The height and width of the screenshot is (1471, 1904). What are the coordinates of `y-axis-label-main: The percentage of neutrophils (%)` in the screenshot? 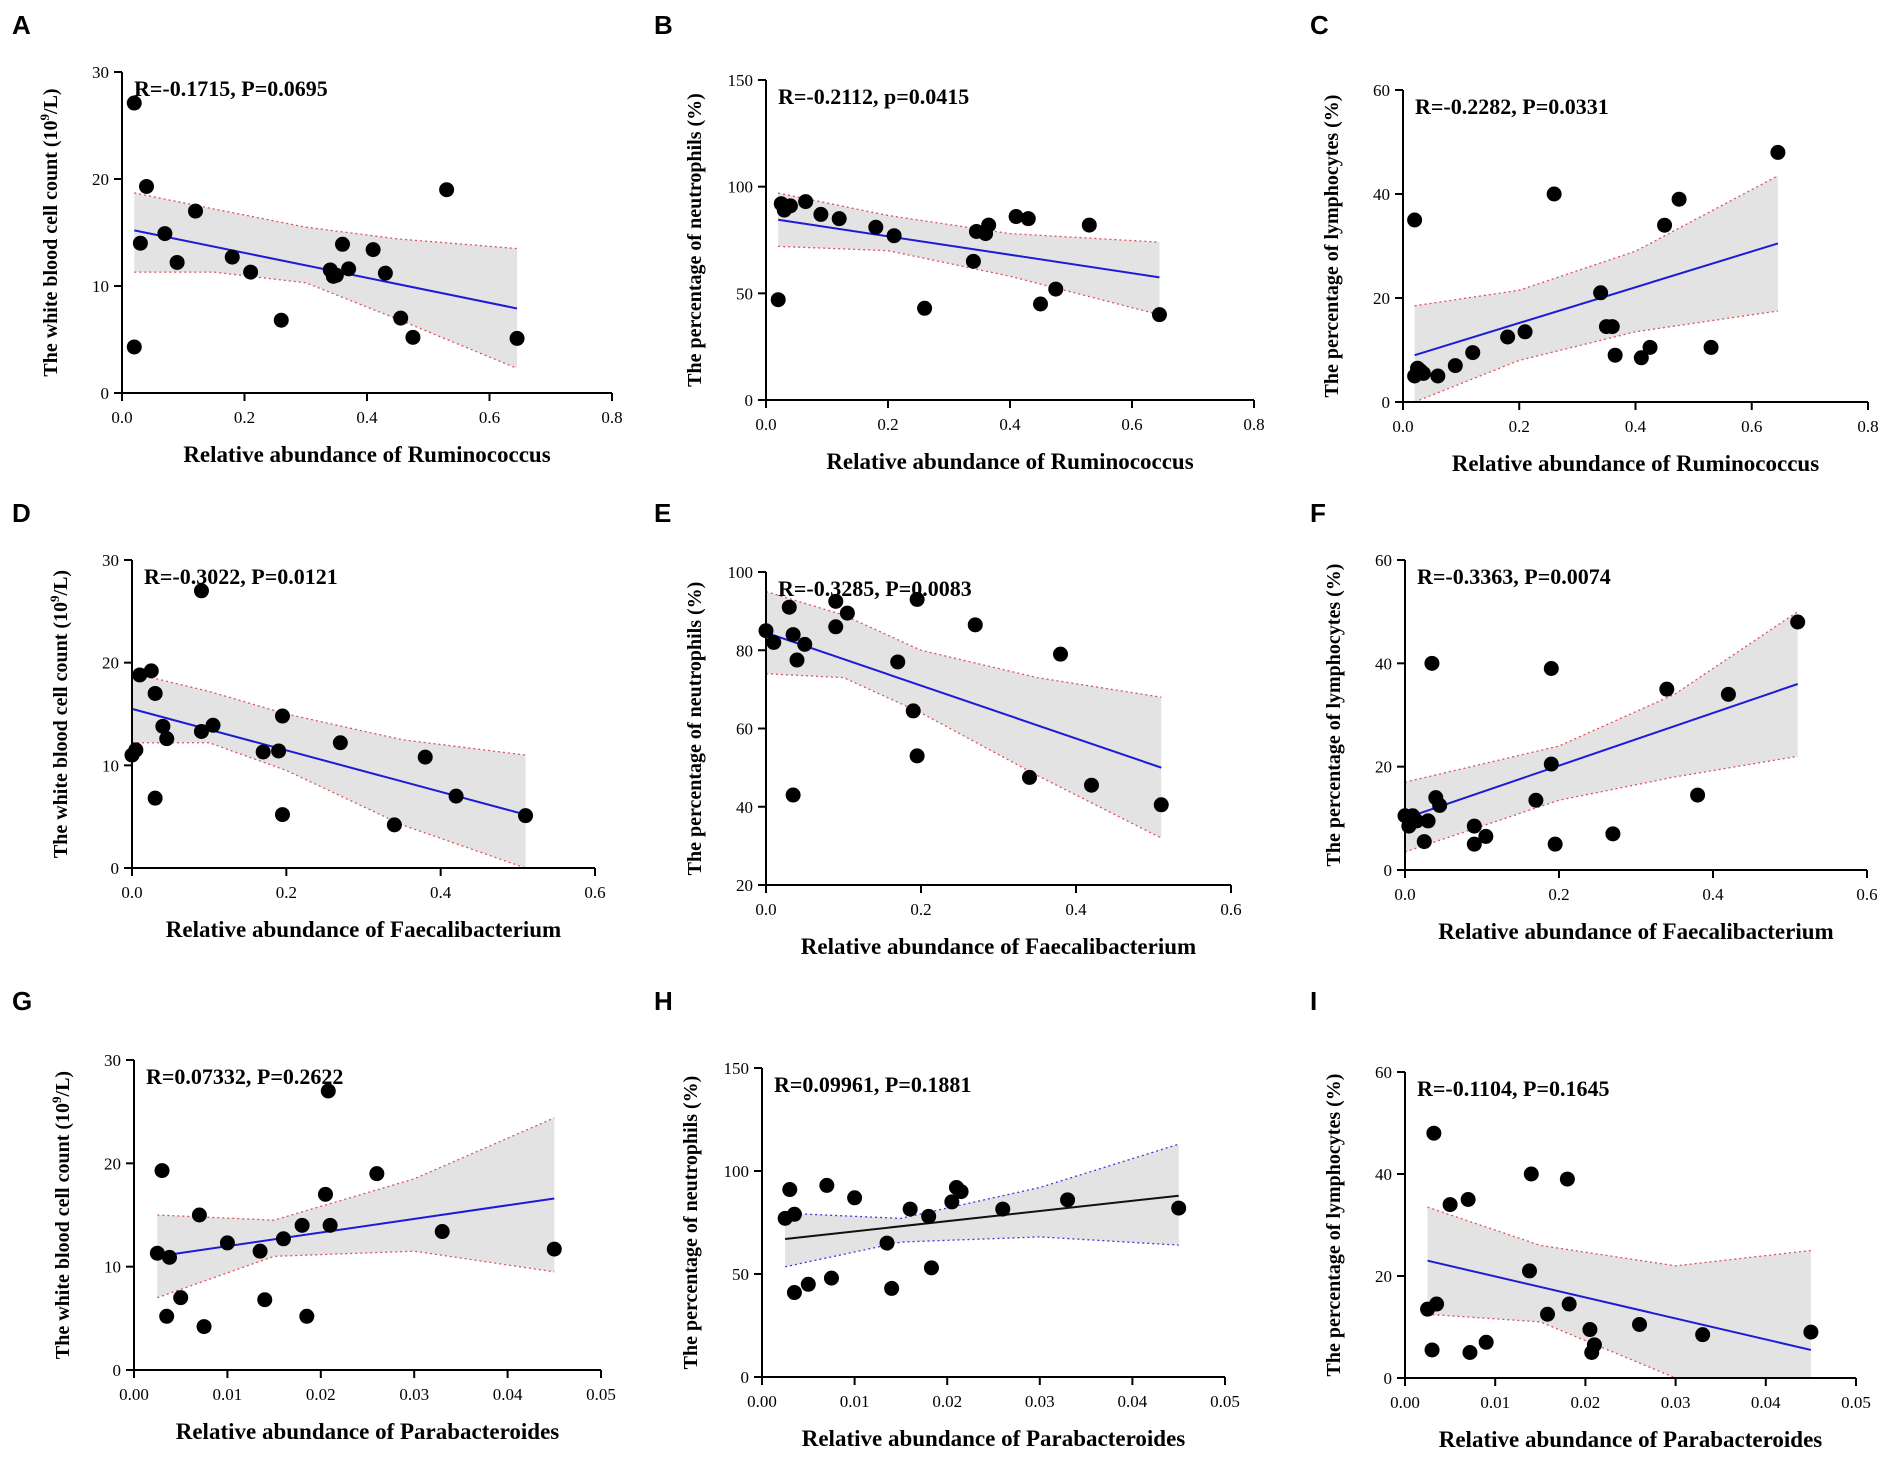 It's located at (695, 240).